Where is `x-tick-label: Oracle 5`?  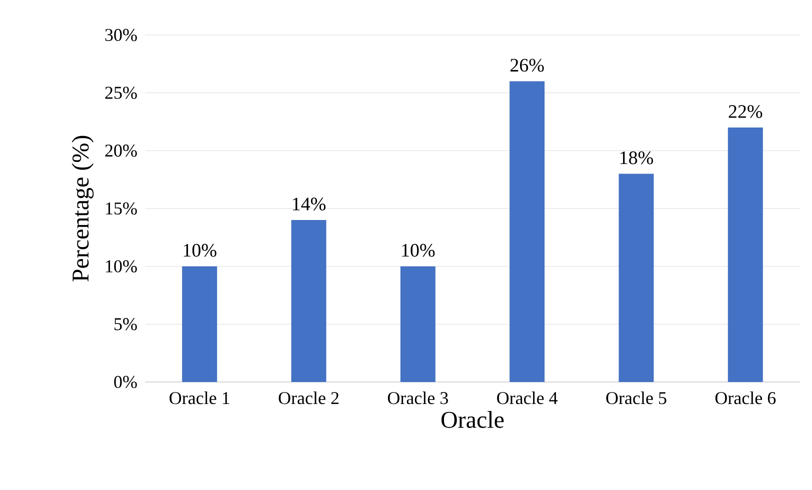 x-tick-label: Oracle 5 is located at coordinates (636, 398).